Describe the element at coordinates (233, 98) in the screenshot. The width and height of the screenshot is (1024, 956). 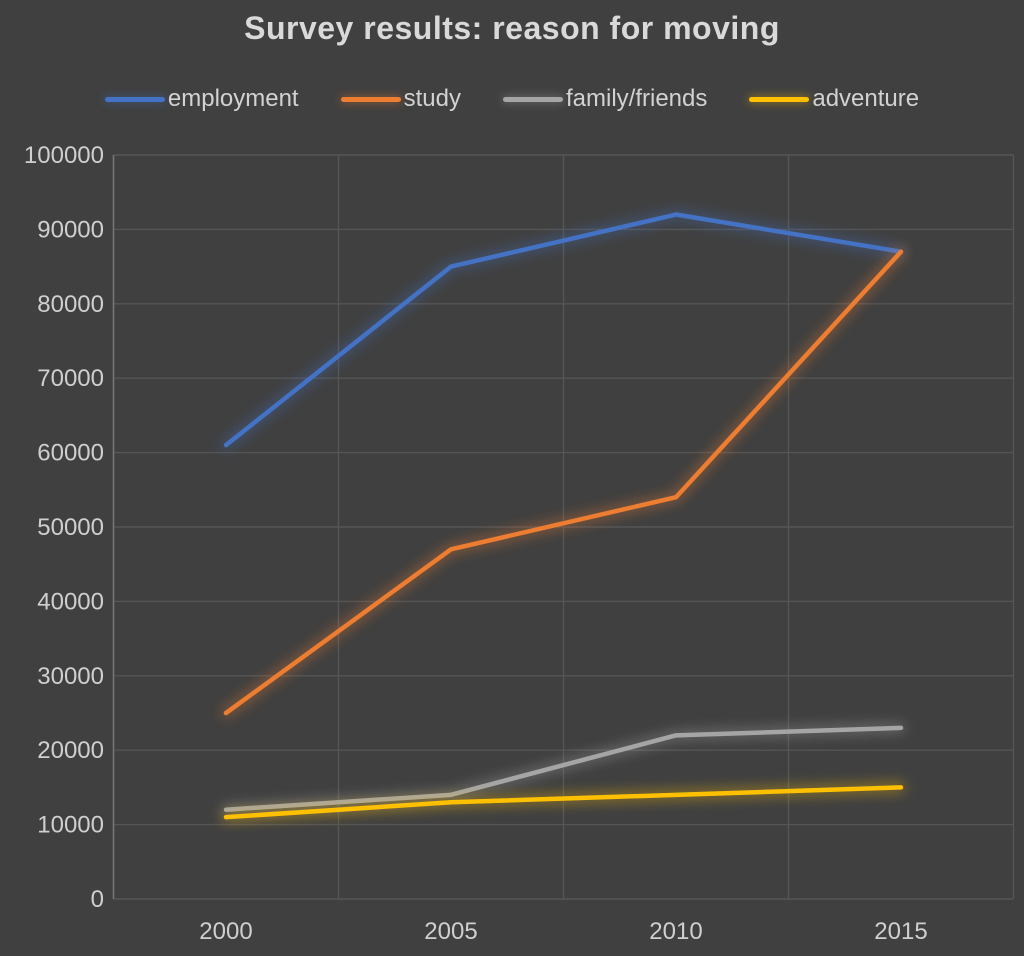
I see `legend-label-employment: employment` at that location.